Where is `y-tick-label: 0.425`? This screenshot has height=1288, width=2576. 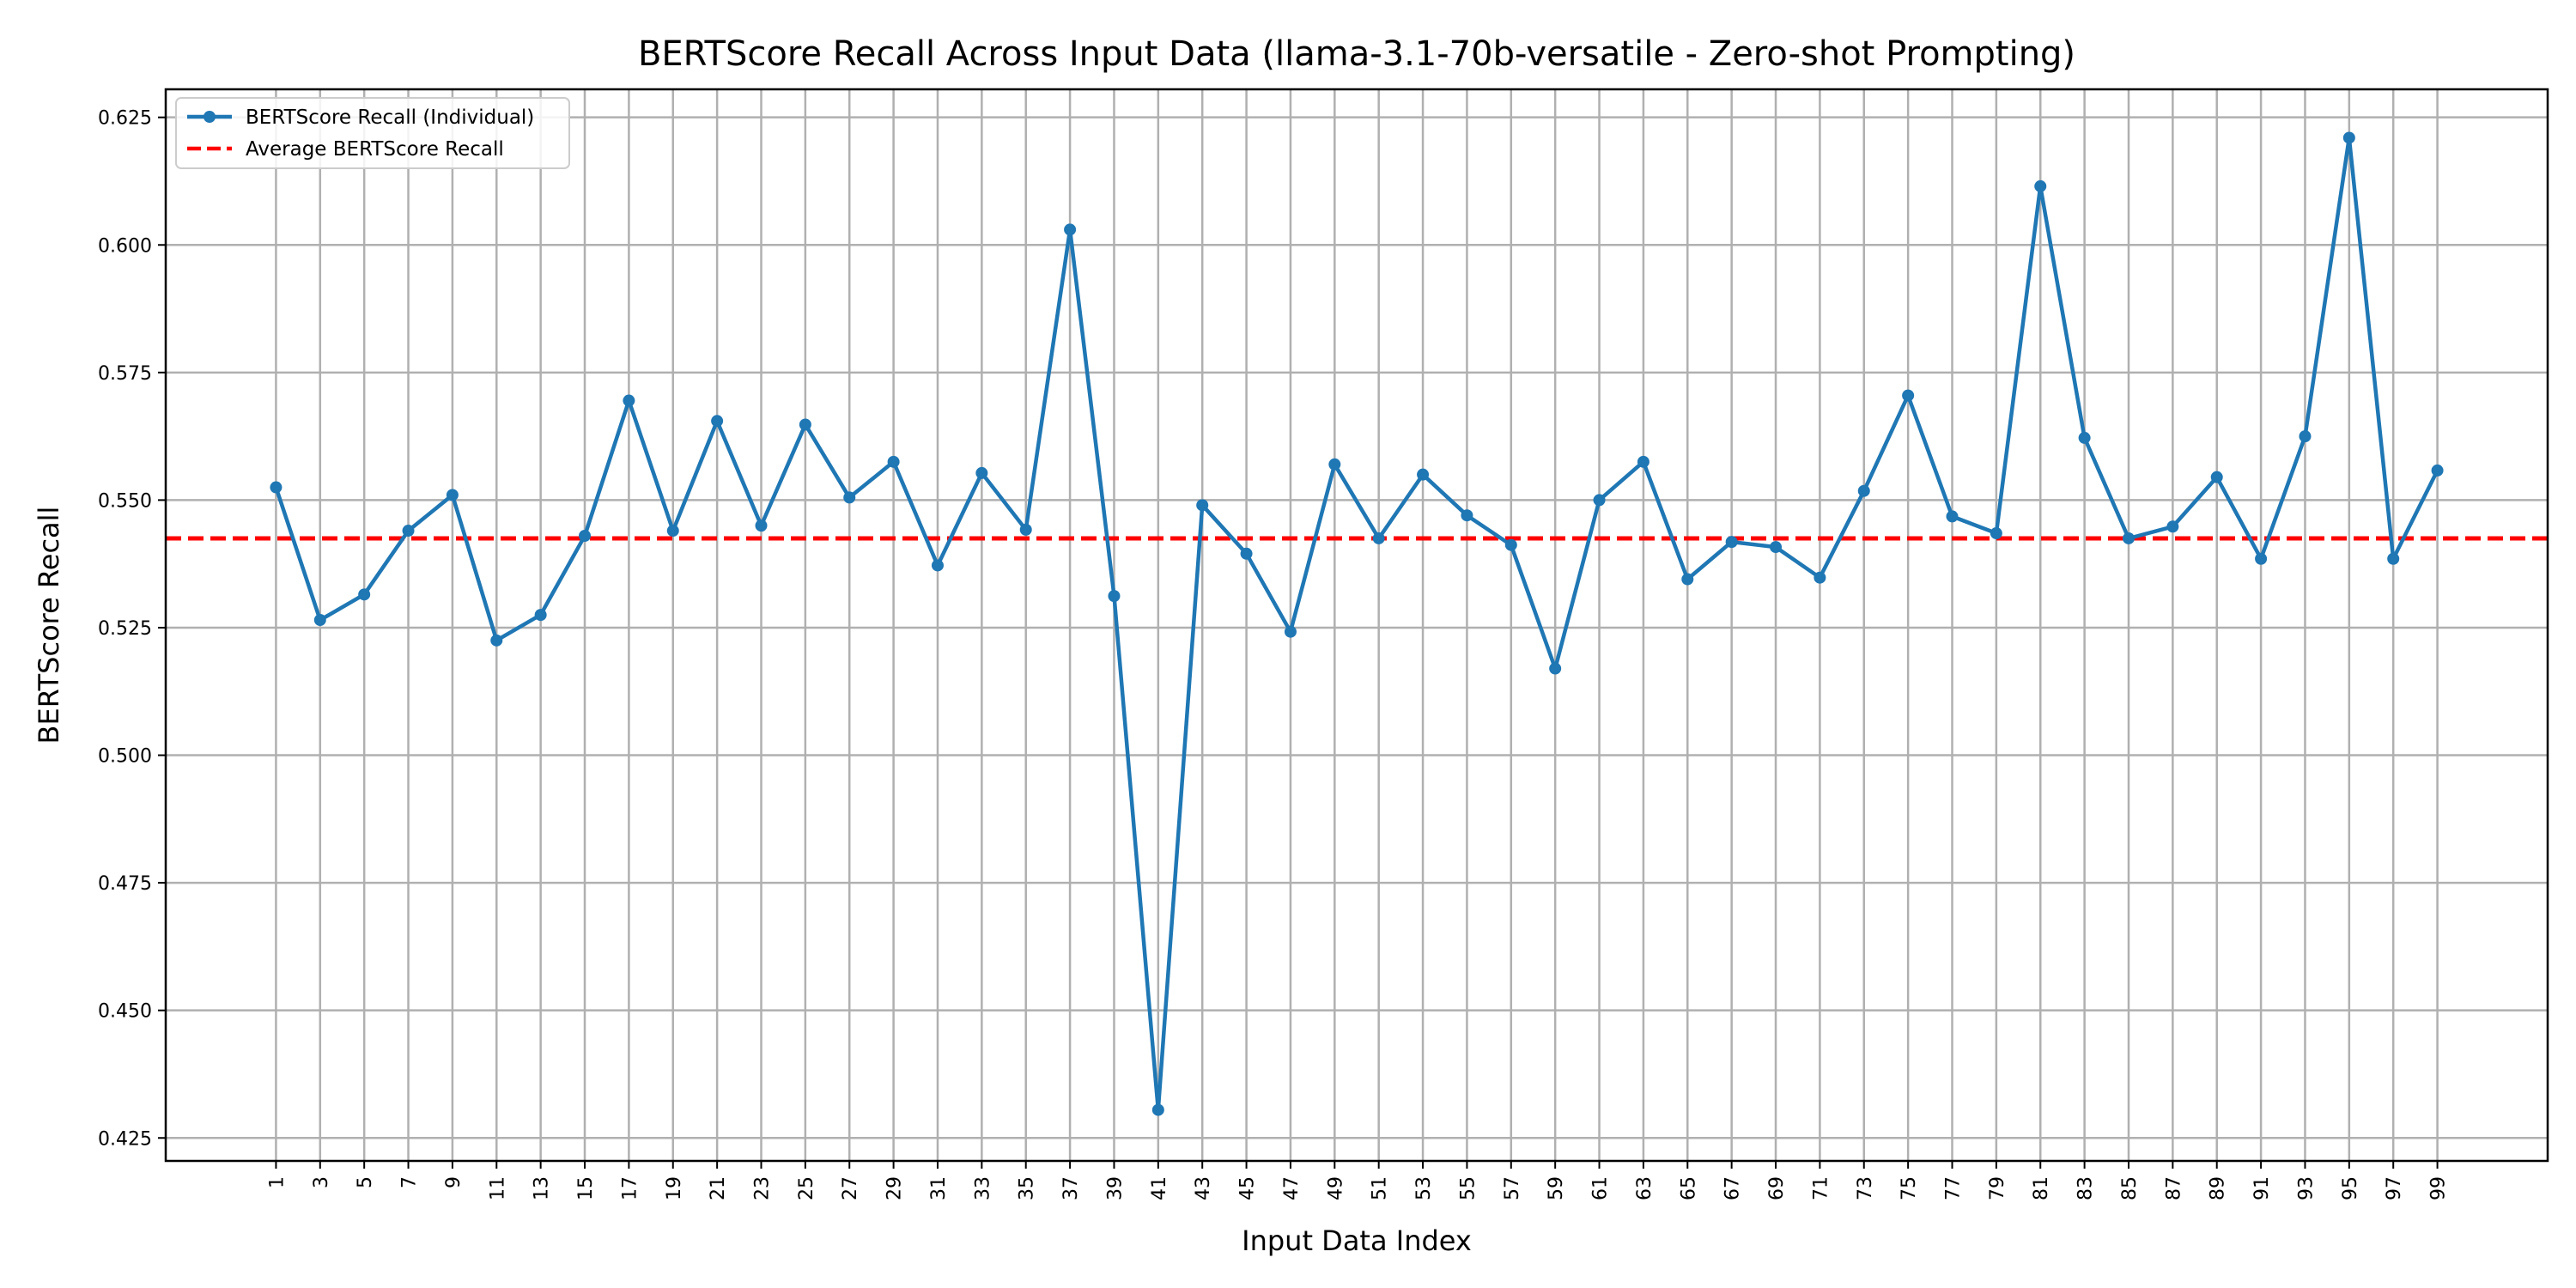
y-tick-label: 0.425 is located at coordinates (125, 1139).